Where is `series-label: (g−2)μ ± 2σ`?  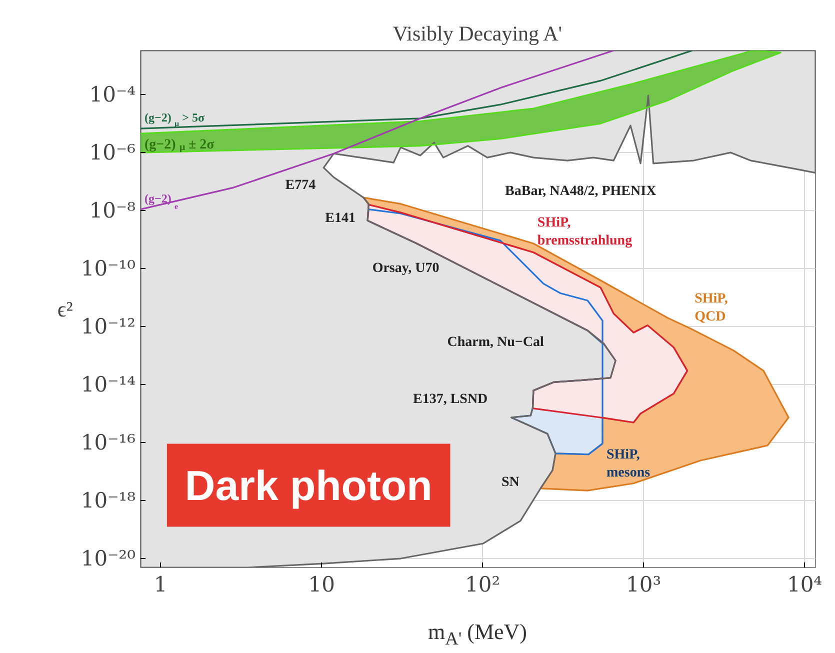 series-label: (g−2)μ ± 2σ is located at coordinates (179, 145).